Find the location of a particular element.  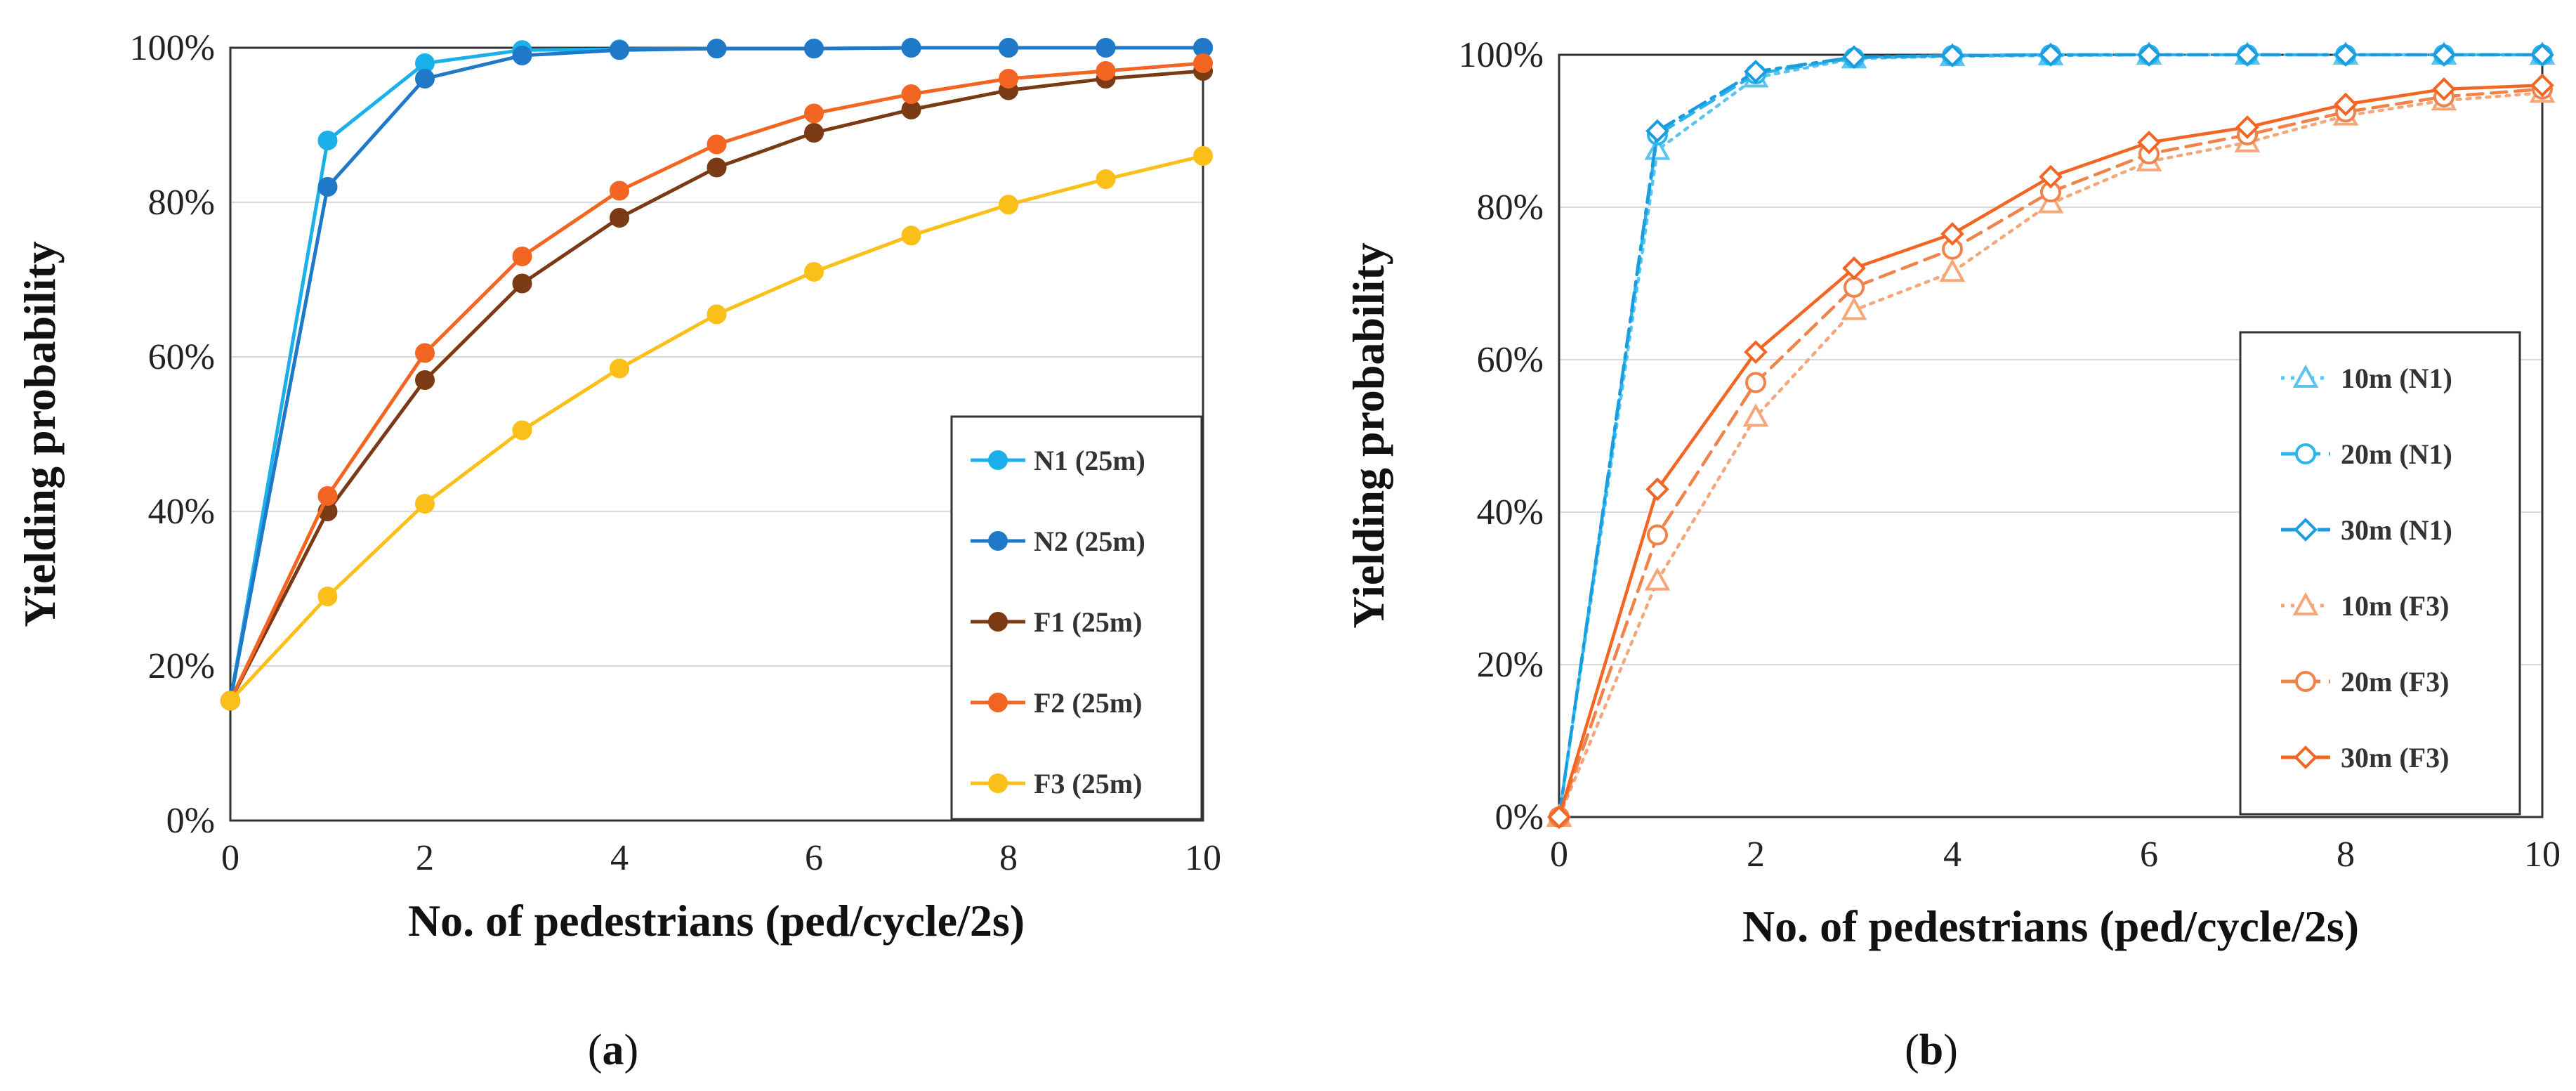

legend-label-b-2: 30m (N1) is located at coordinates (2396, 530).